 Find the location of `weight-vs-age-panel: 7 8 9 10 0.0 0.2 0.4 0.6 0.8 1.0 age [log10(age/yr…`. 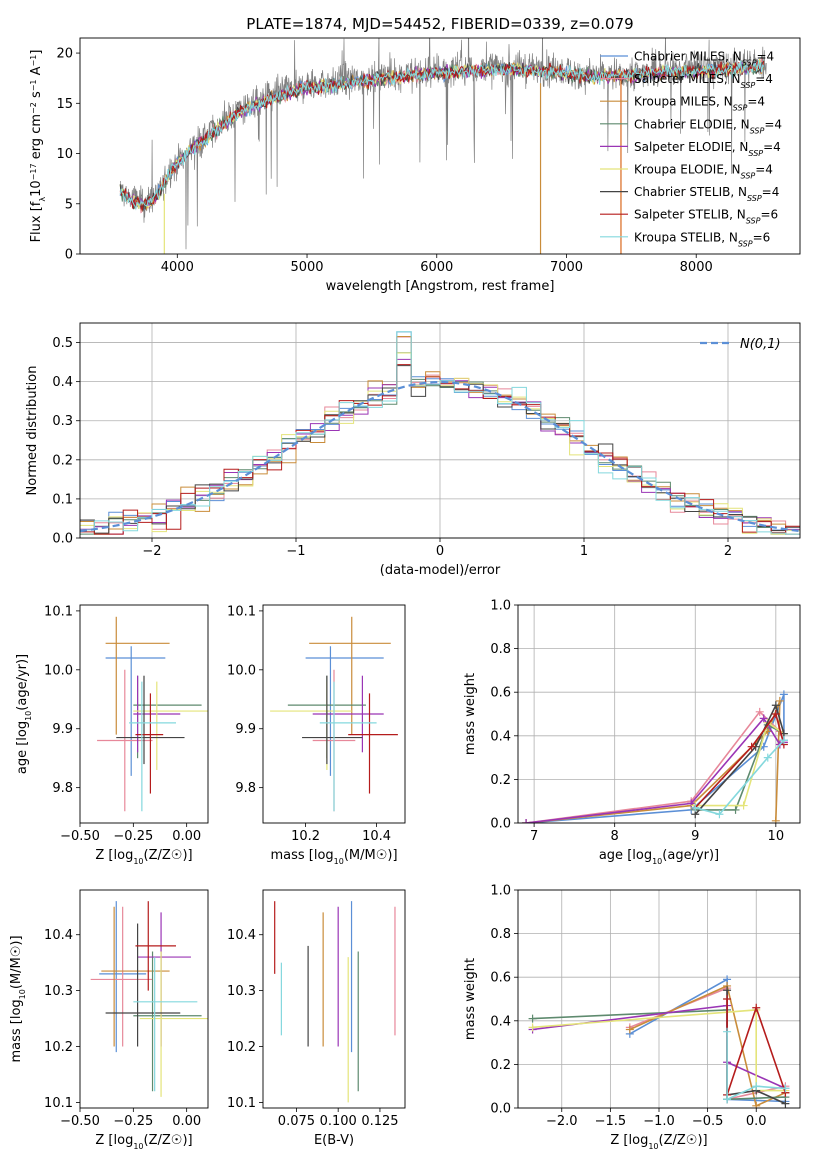

weight-vs-age-panel: 7 8 9 10 0.0 0.2 0.4 0.6 0.8 1.0 age [log10(age/yr… is located at coordinates (632, 732).